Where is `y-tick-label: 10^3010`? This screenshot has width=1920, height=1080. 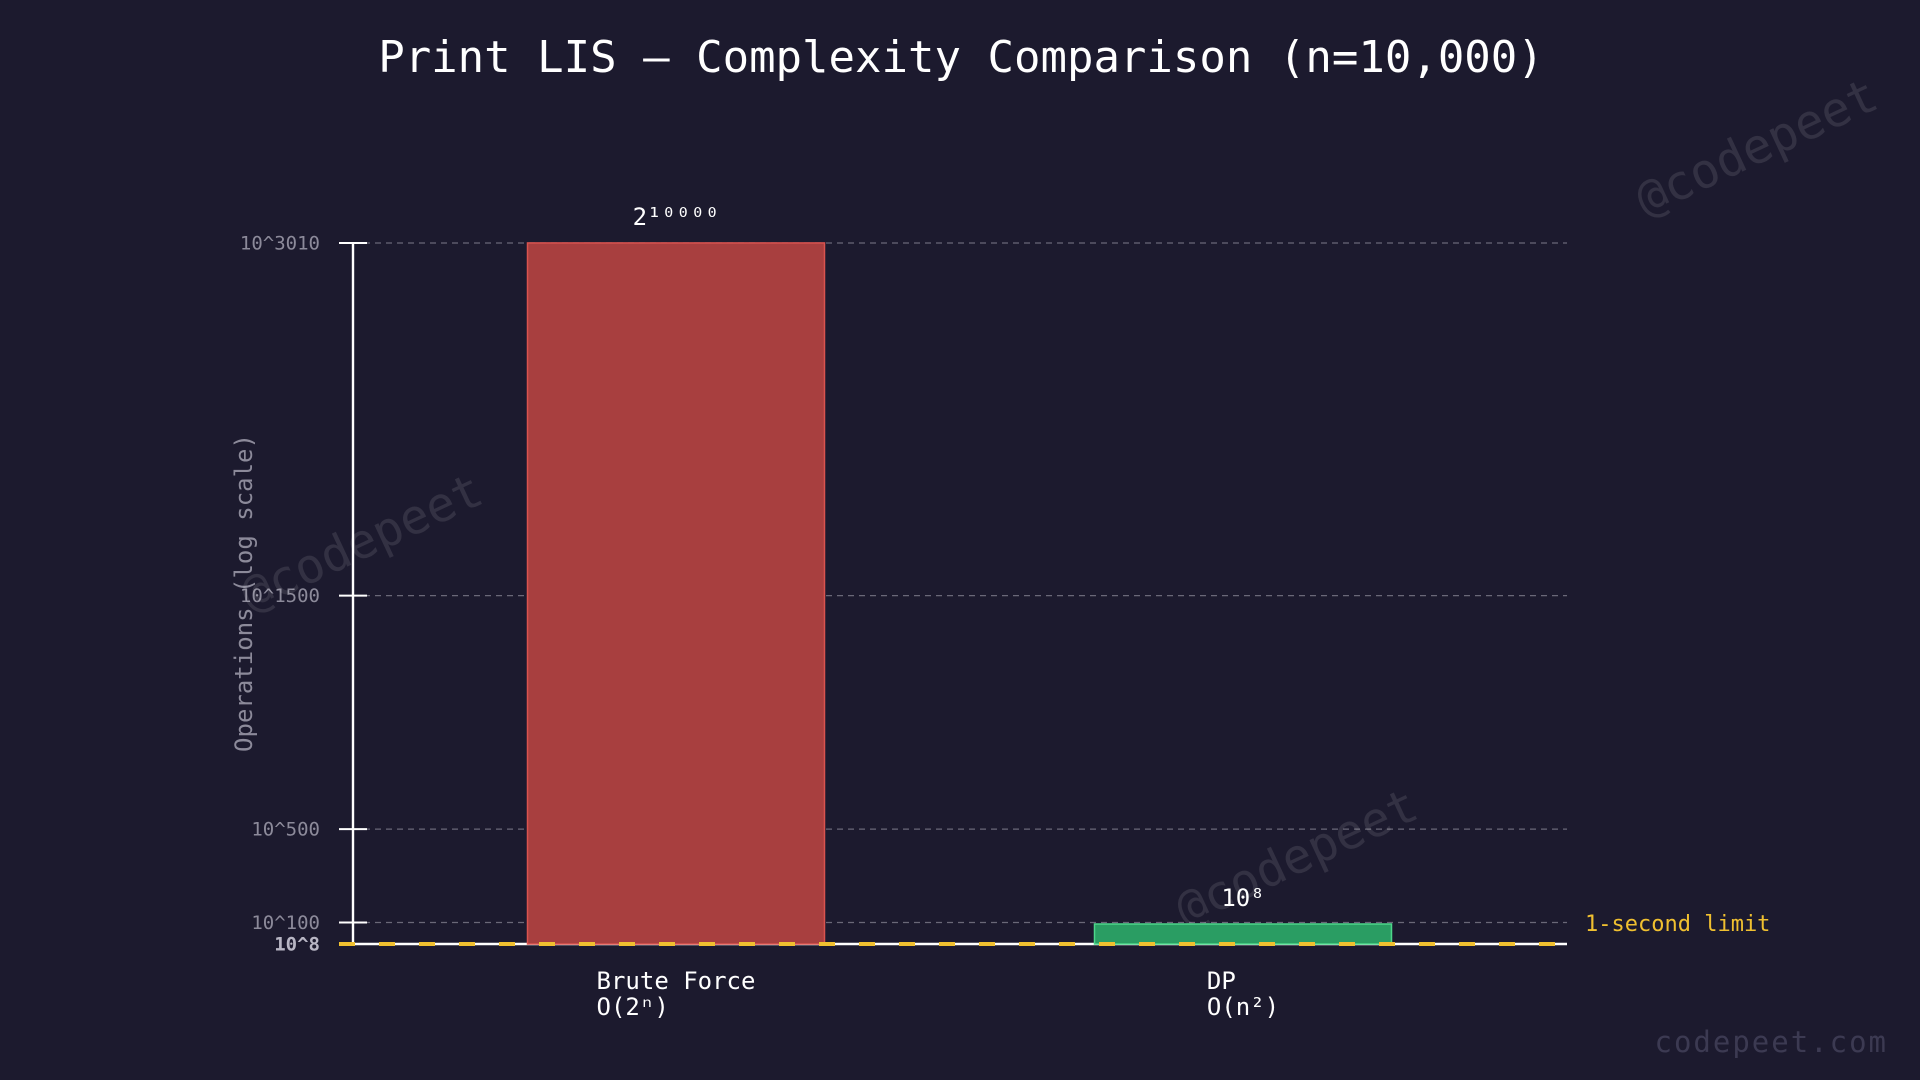
y-tick-label: 10^3010 is located at coordinates (280, 244).